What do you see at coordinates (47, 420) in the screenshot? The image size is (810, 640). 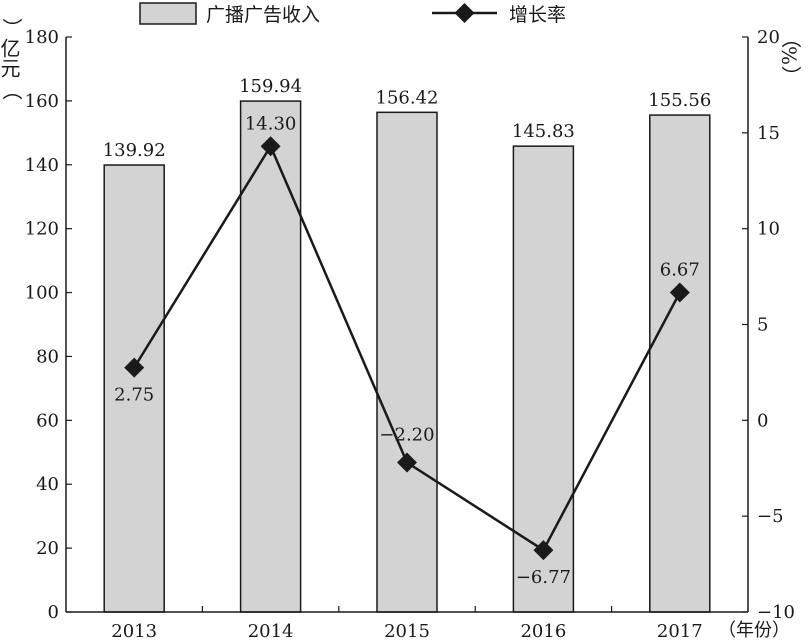 I see `left-tick-label: 60` at bounding box center [47, 420].